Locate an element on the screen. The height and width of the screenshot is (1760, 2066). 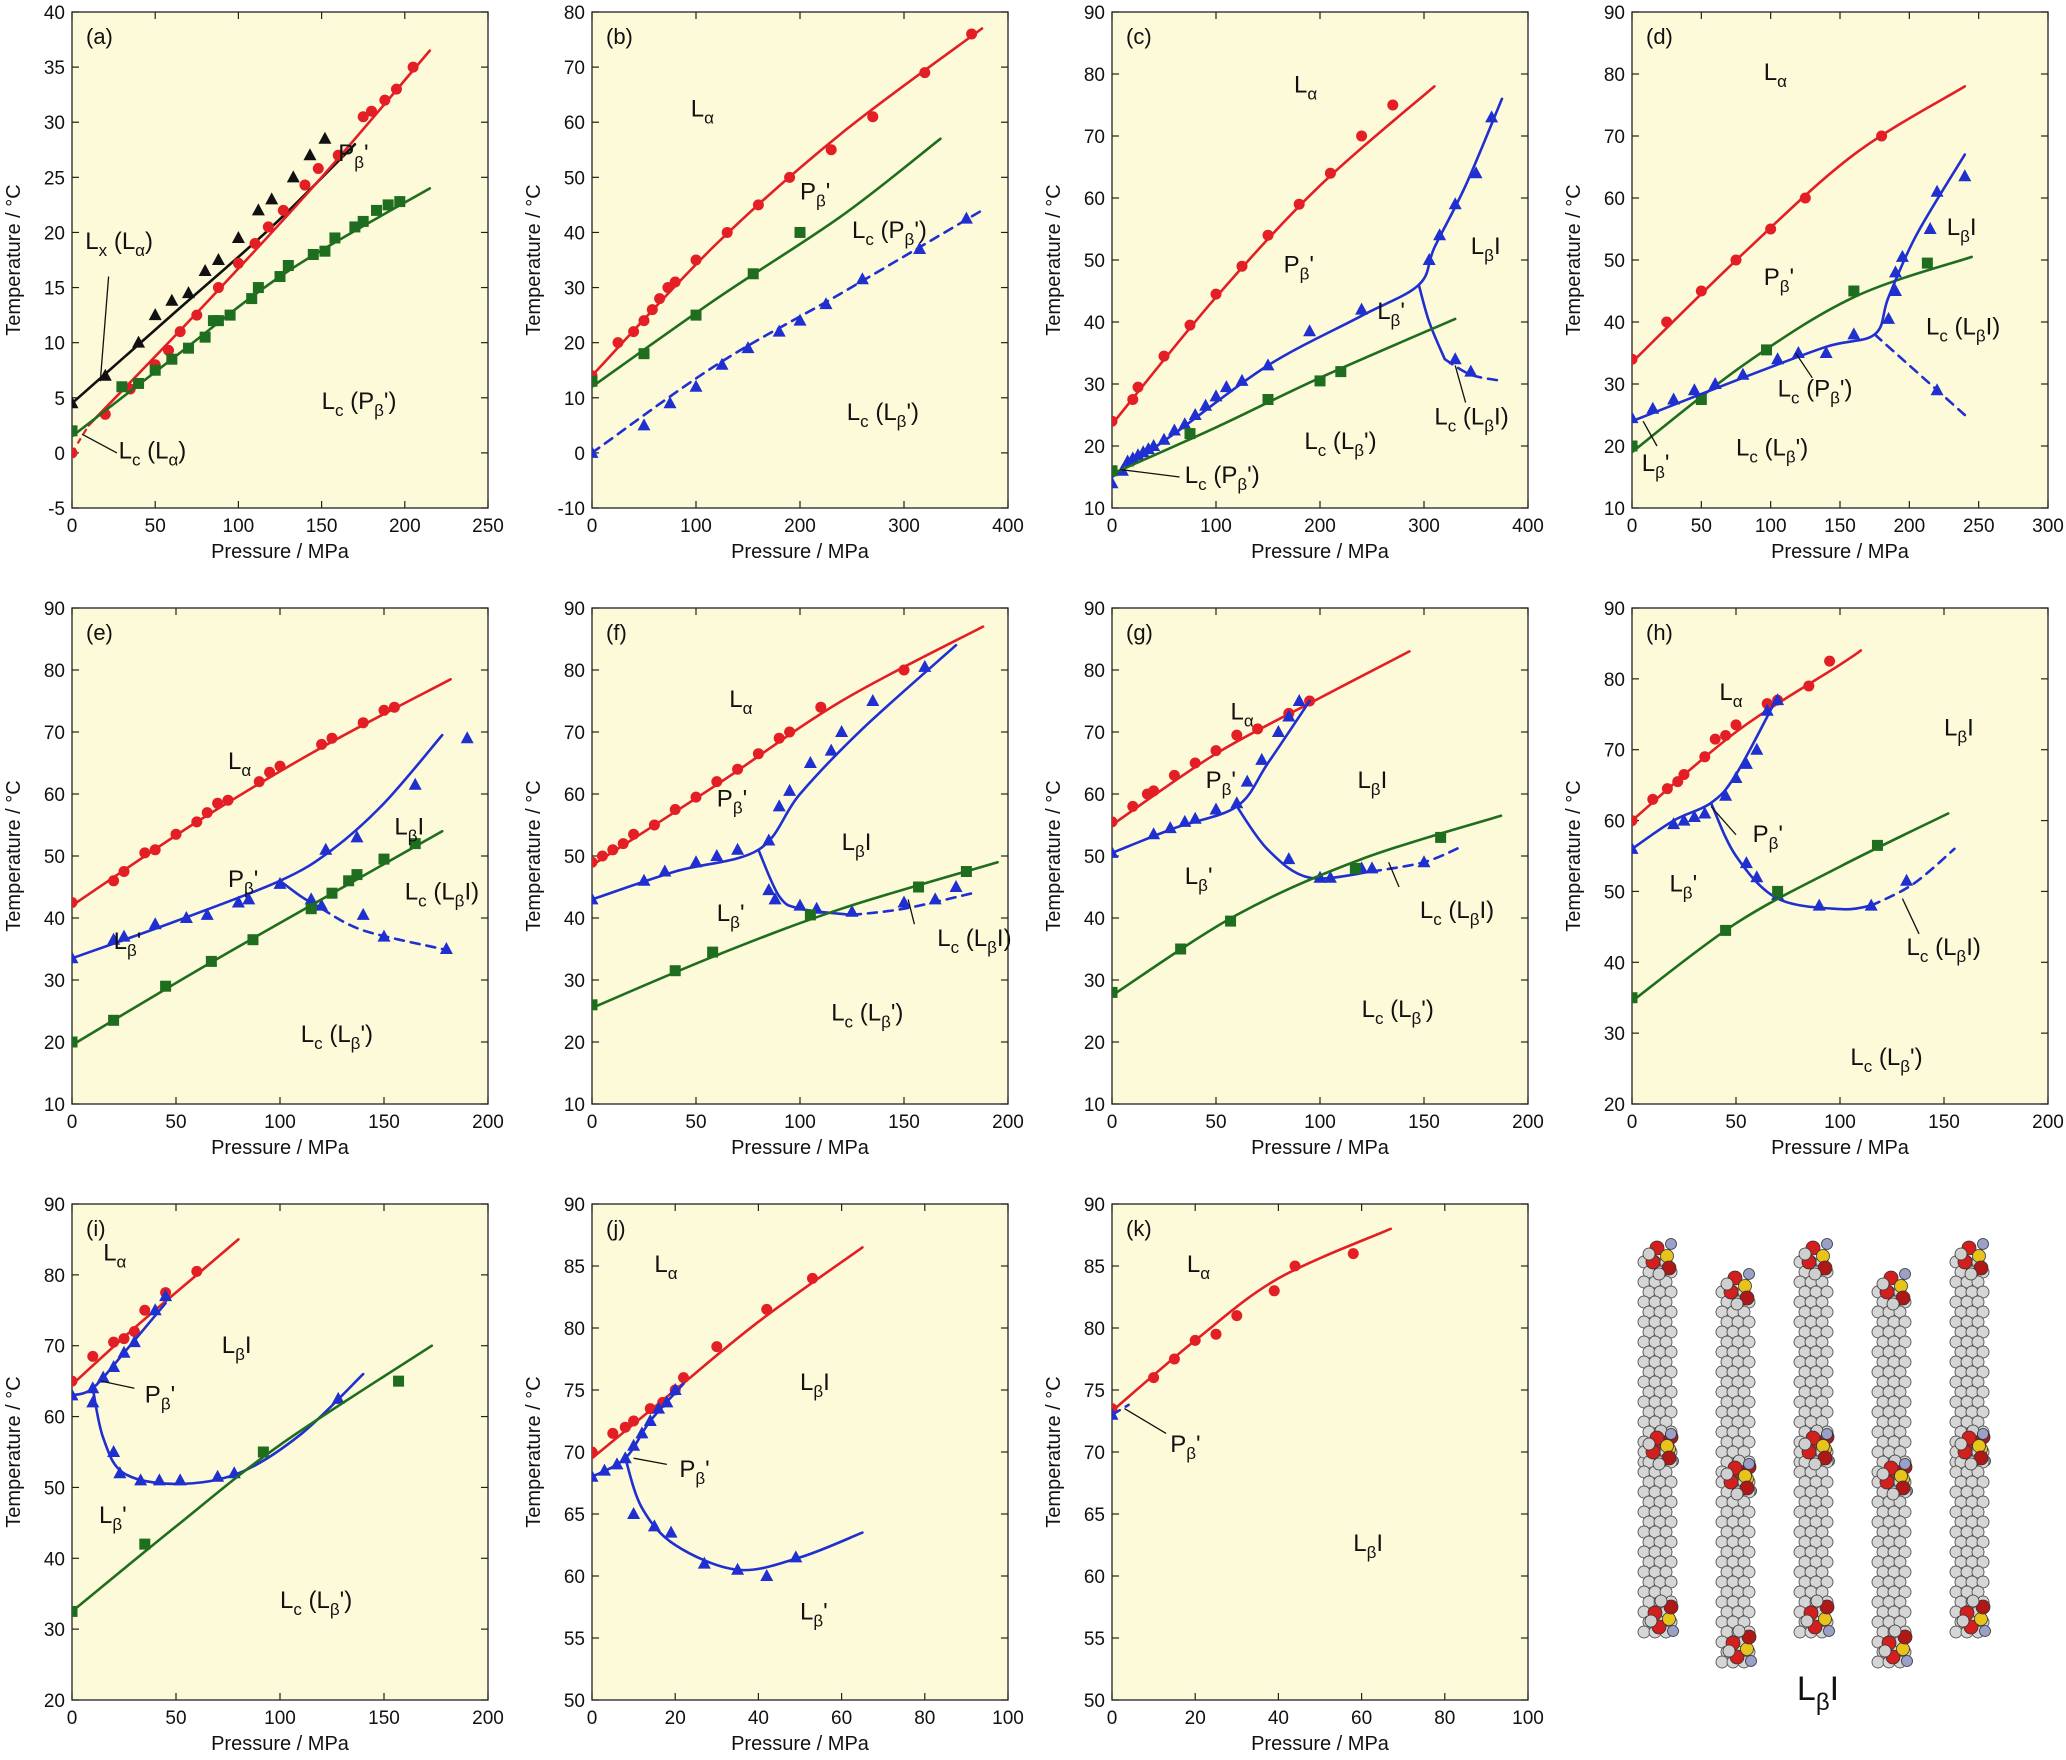
y-tick-label: 90 is located at coordinates (1094, 609).